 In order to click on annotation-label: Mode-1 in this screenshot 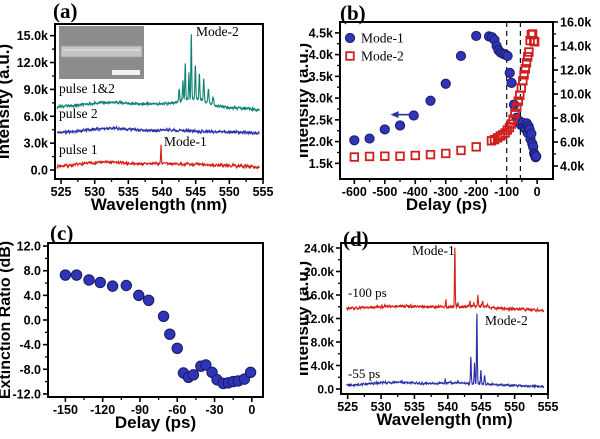, I will do `click(433, 250)`.